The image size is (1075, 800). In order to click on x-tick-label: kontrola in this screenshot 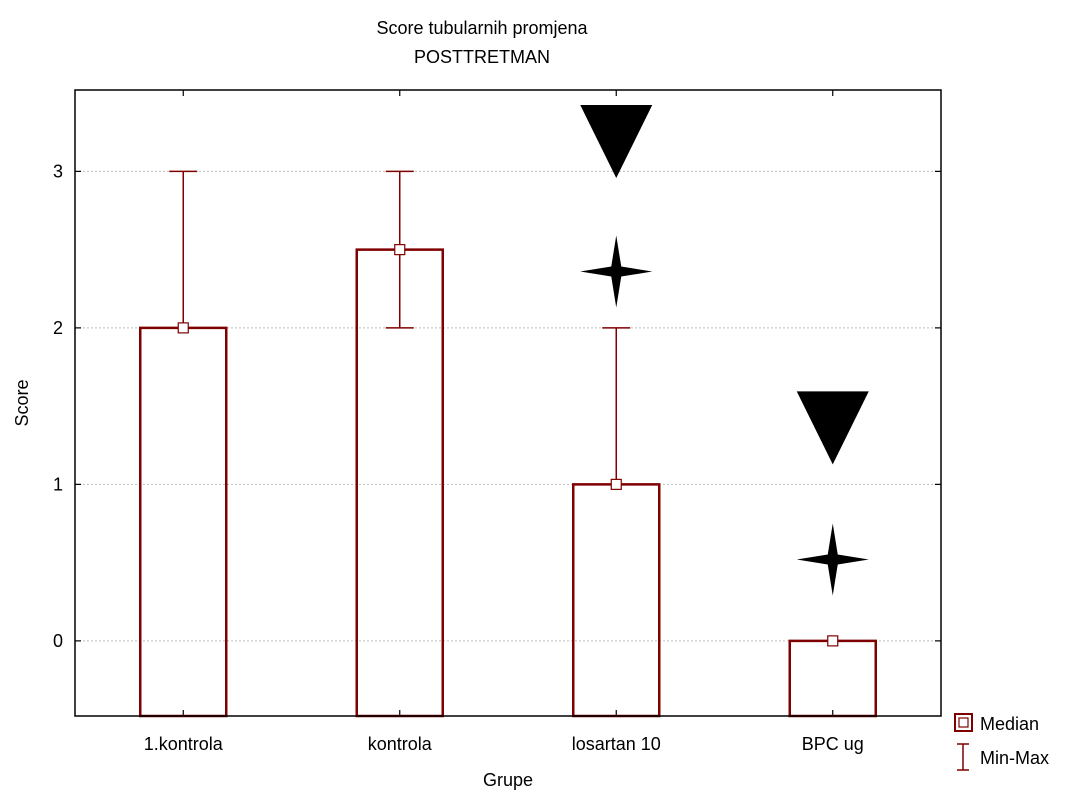, I will do `click(400, 744)`.